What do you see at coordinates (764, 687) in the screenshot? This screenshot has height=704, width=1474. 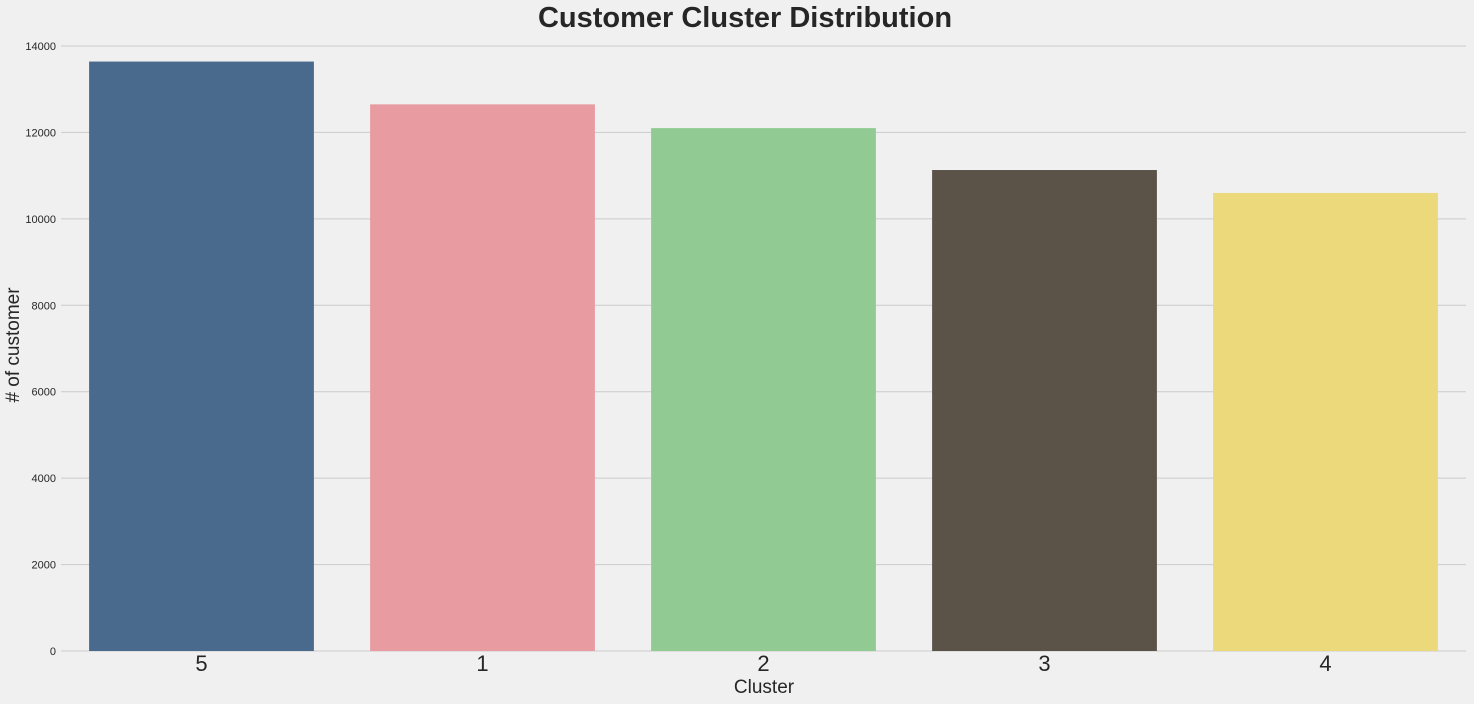 I see `x-axis-label: Cluster` at bounding box center [764, 687].